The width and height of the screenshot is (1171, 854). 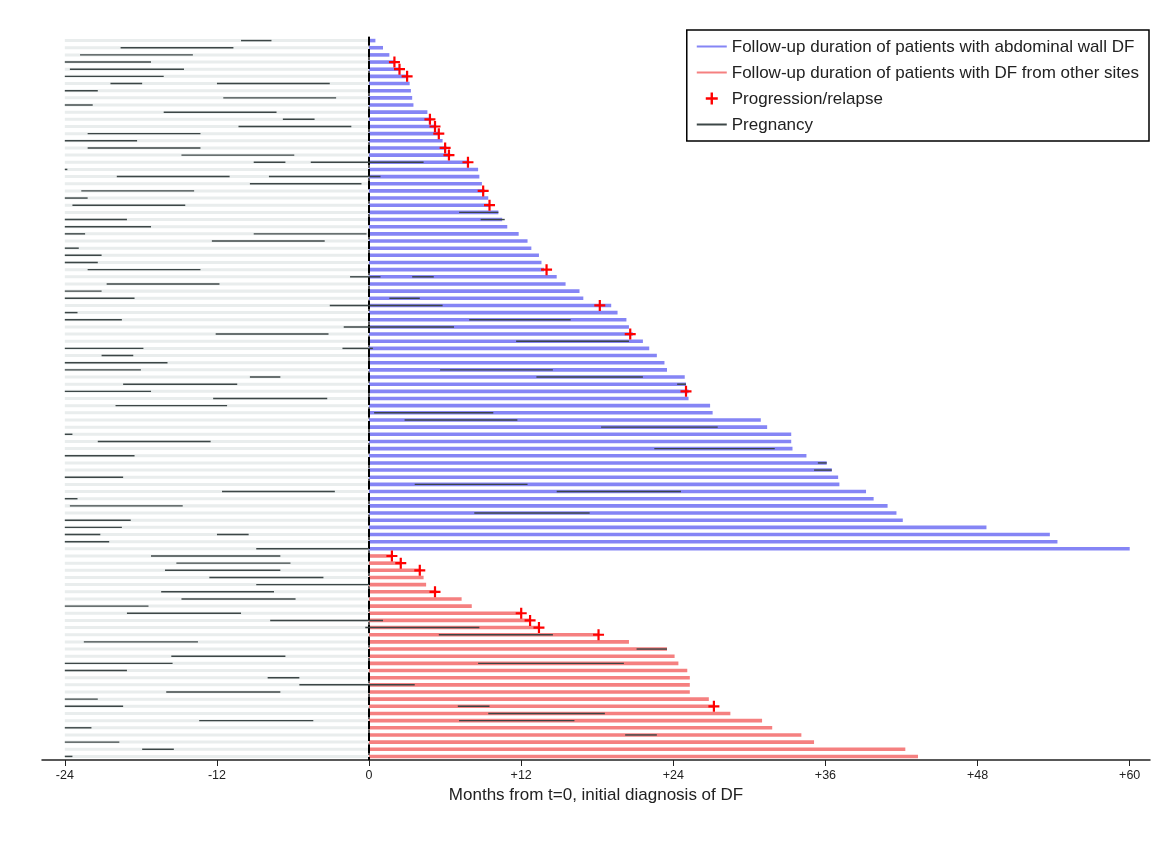 I want to click on x-tick-label: -12, so click(x=217, y=774).